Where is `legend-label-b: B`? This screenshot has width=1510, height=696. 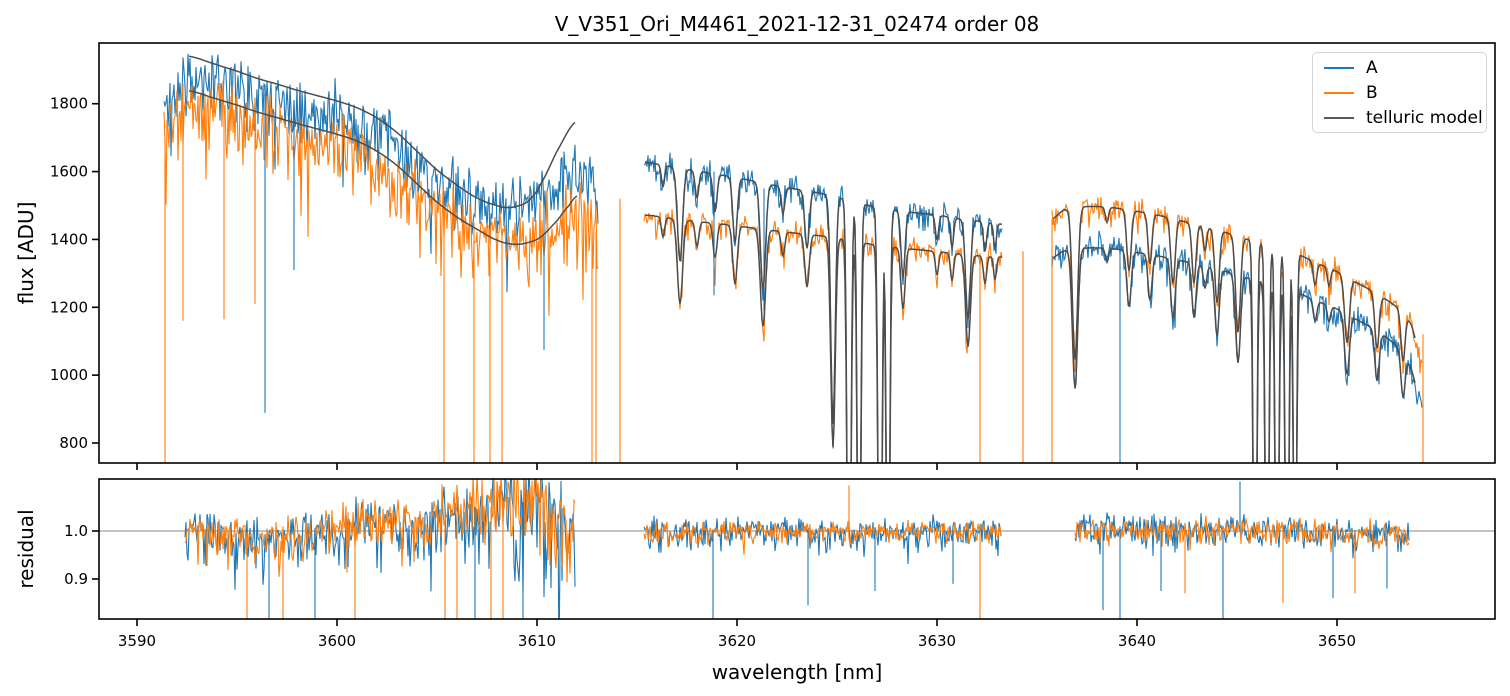 legend-label-b: B is located at coordinates (1372, 92).